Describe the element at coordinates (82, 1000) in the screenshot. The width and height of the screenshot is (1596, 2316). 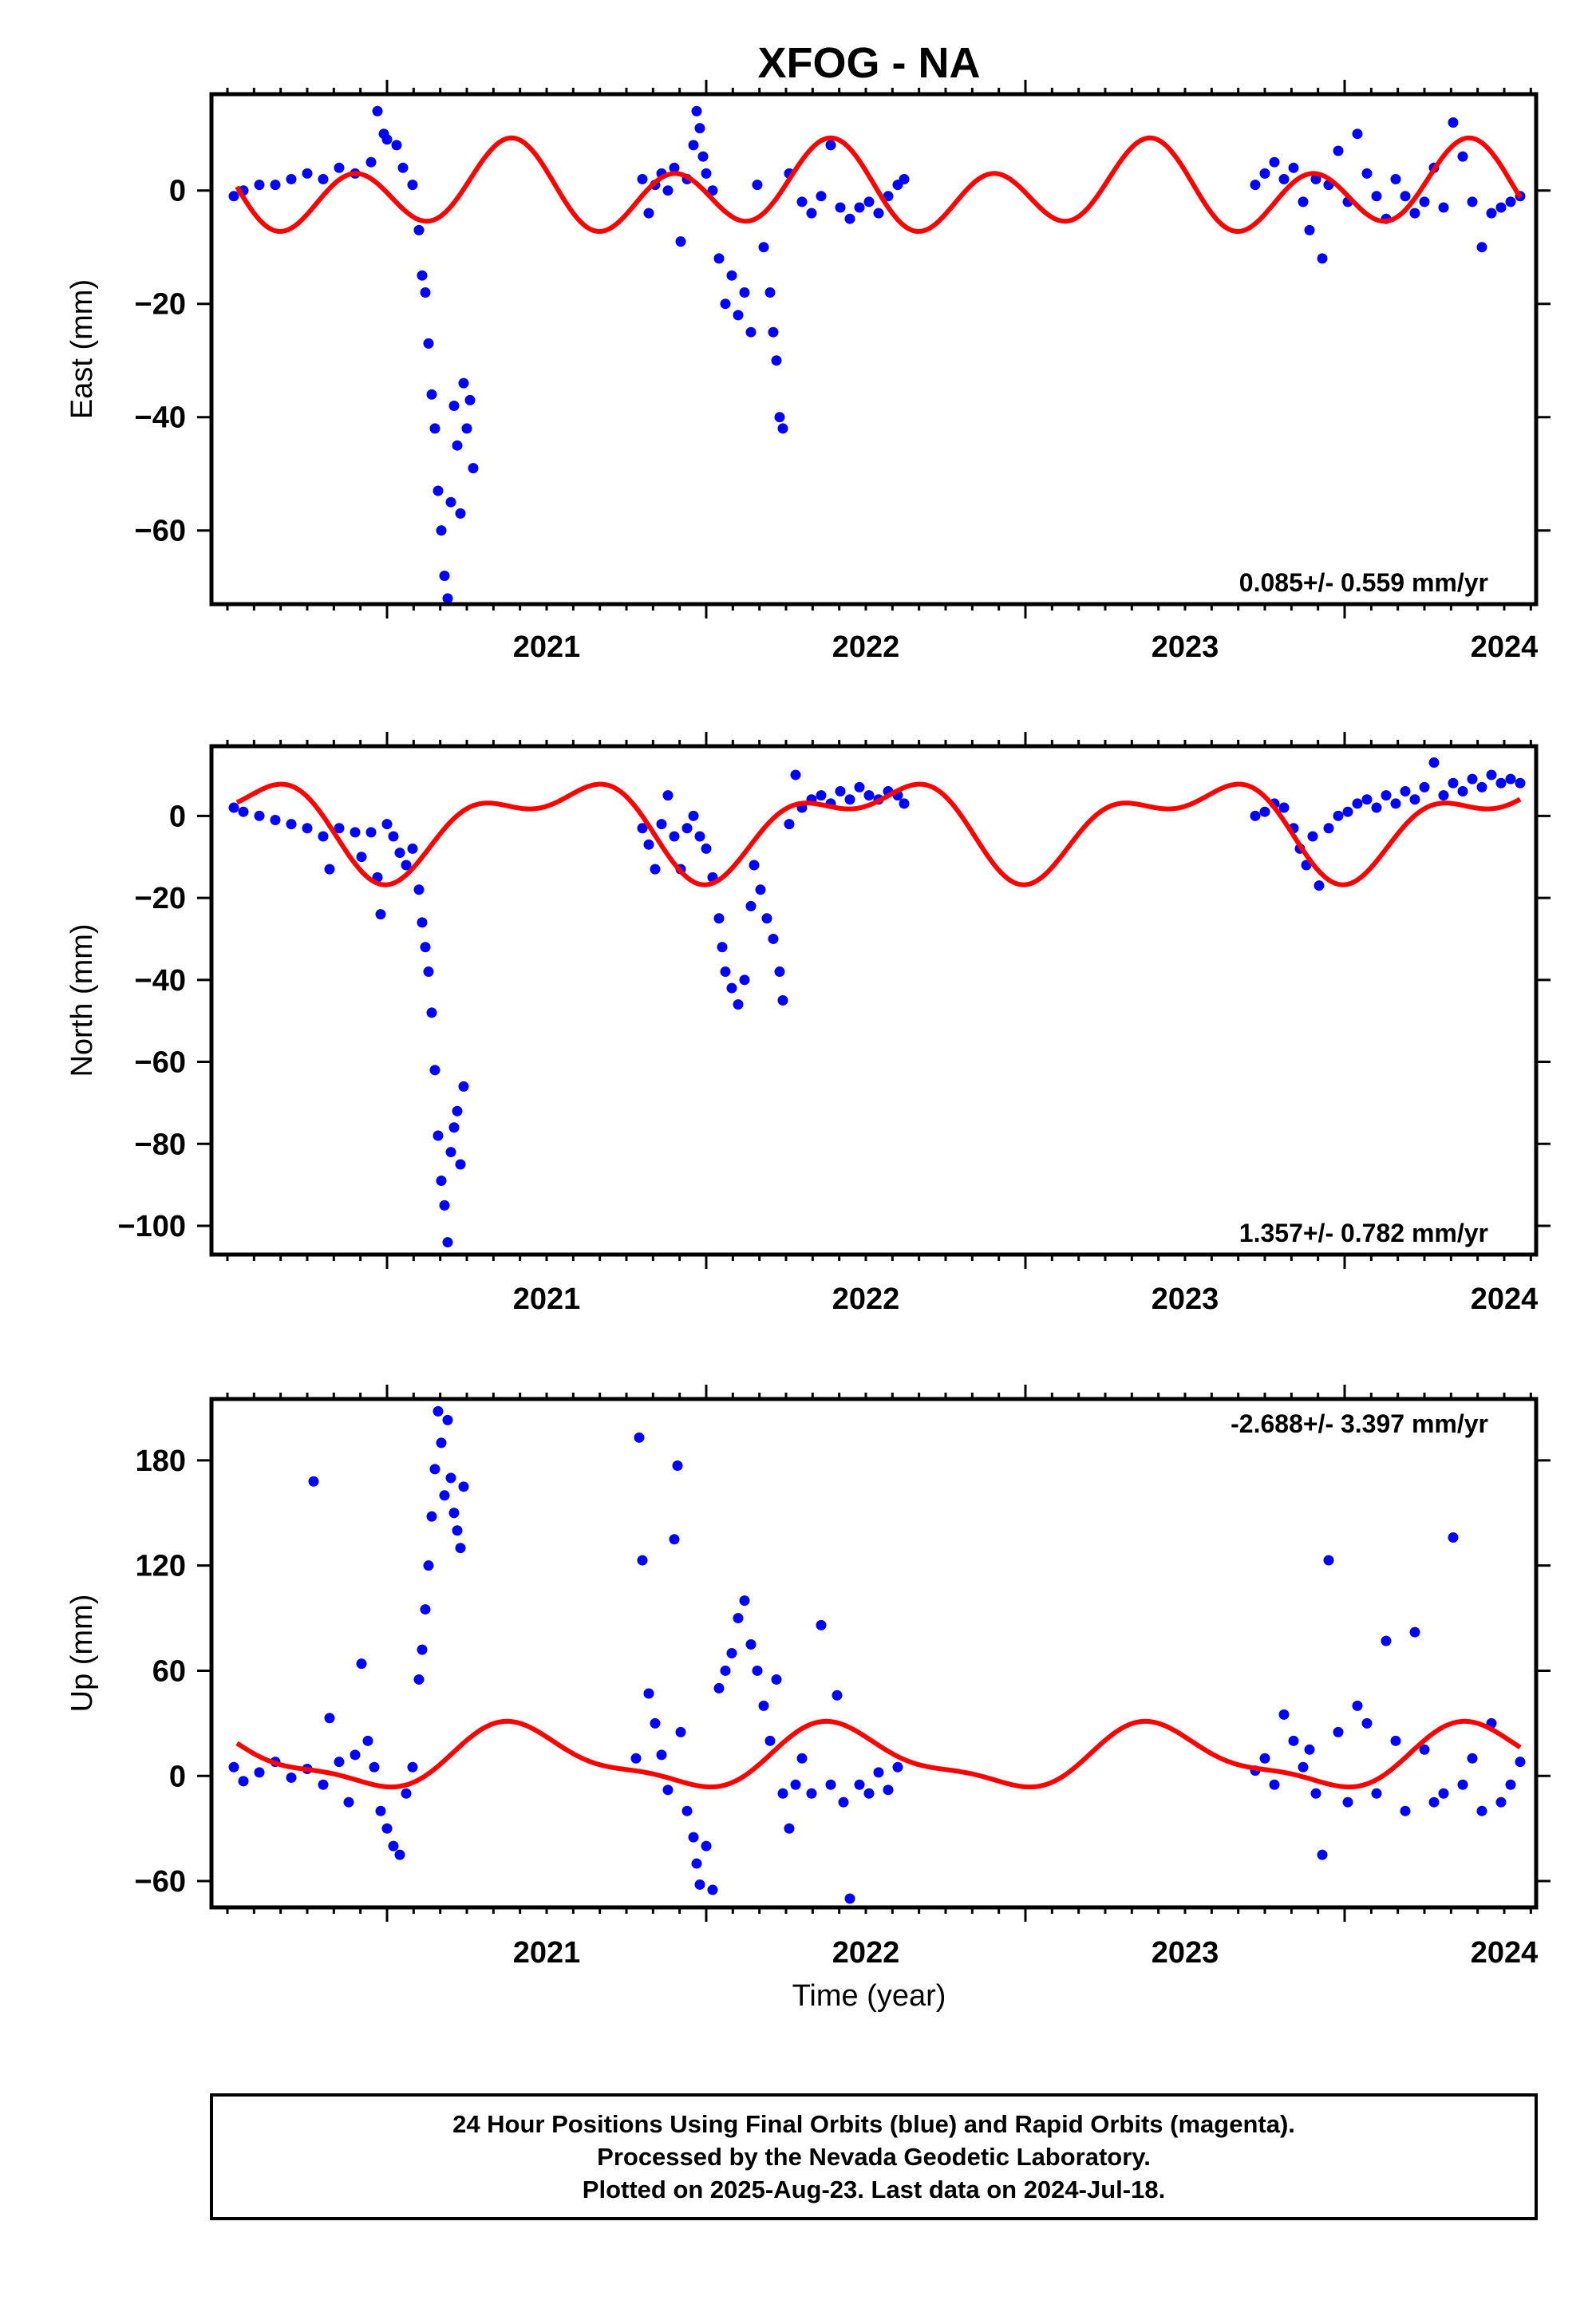
I see `y-axis-label: North (mm)` at that location.